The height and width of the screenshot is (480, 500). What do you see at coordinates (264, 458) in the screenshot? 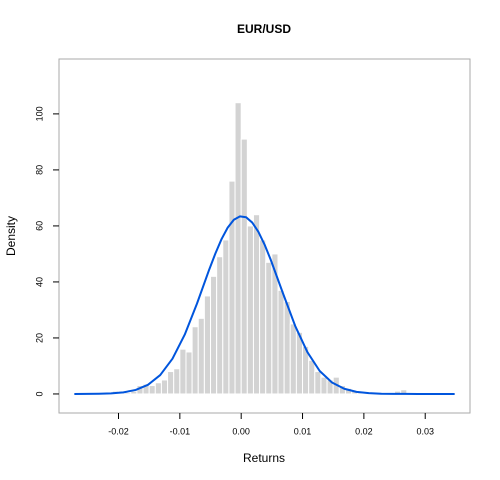
I see `x-axis-label: Returns` at bounding box center [264, 458].